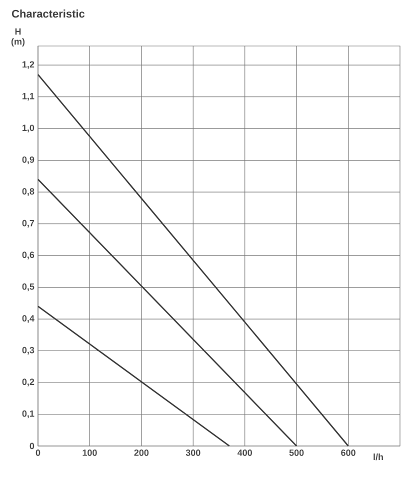 This screenshot has height=482, width=419. I want to click on y-tick-label: 0,6, so click(28, 256).